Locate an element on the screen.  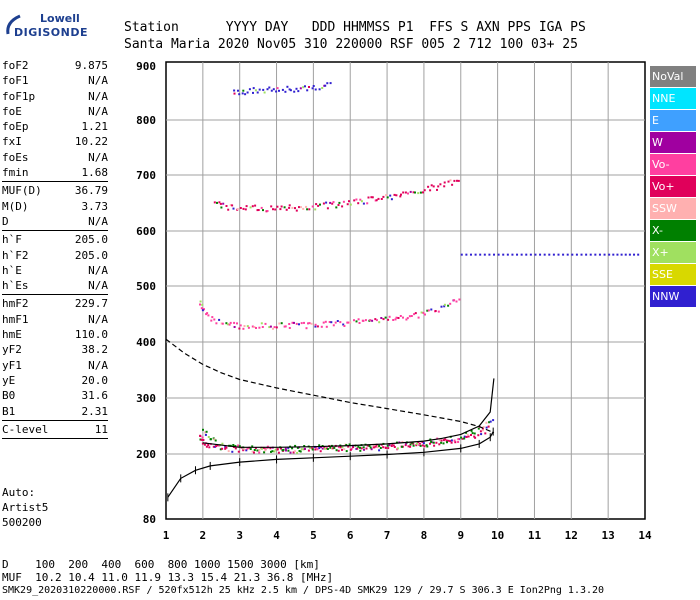
x-tick-label: 8 is located at coordinates (424, 535).